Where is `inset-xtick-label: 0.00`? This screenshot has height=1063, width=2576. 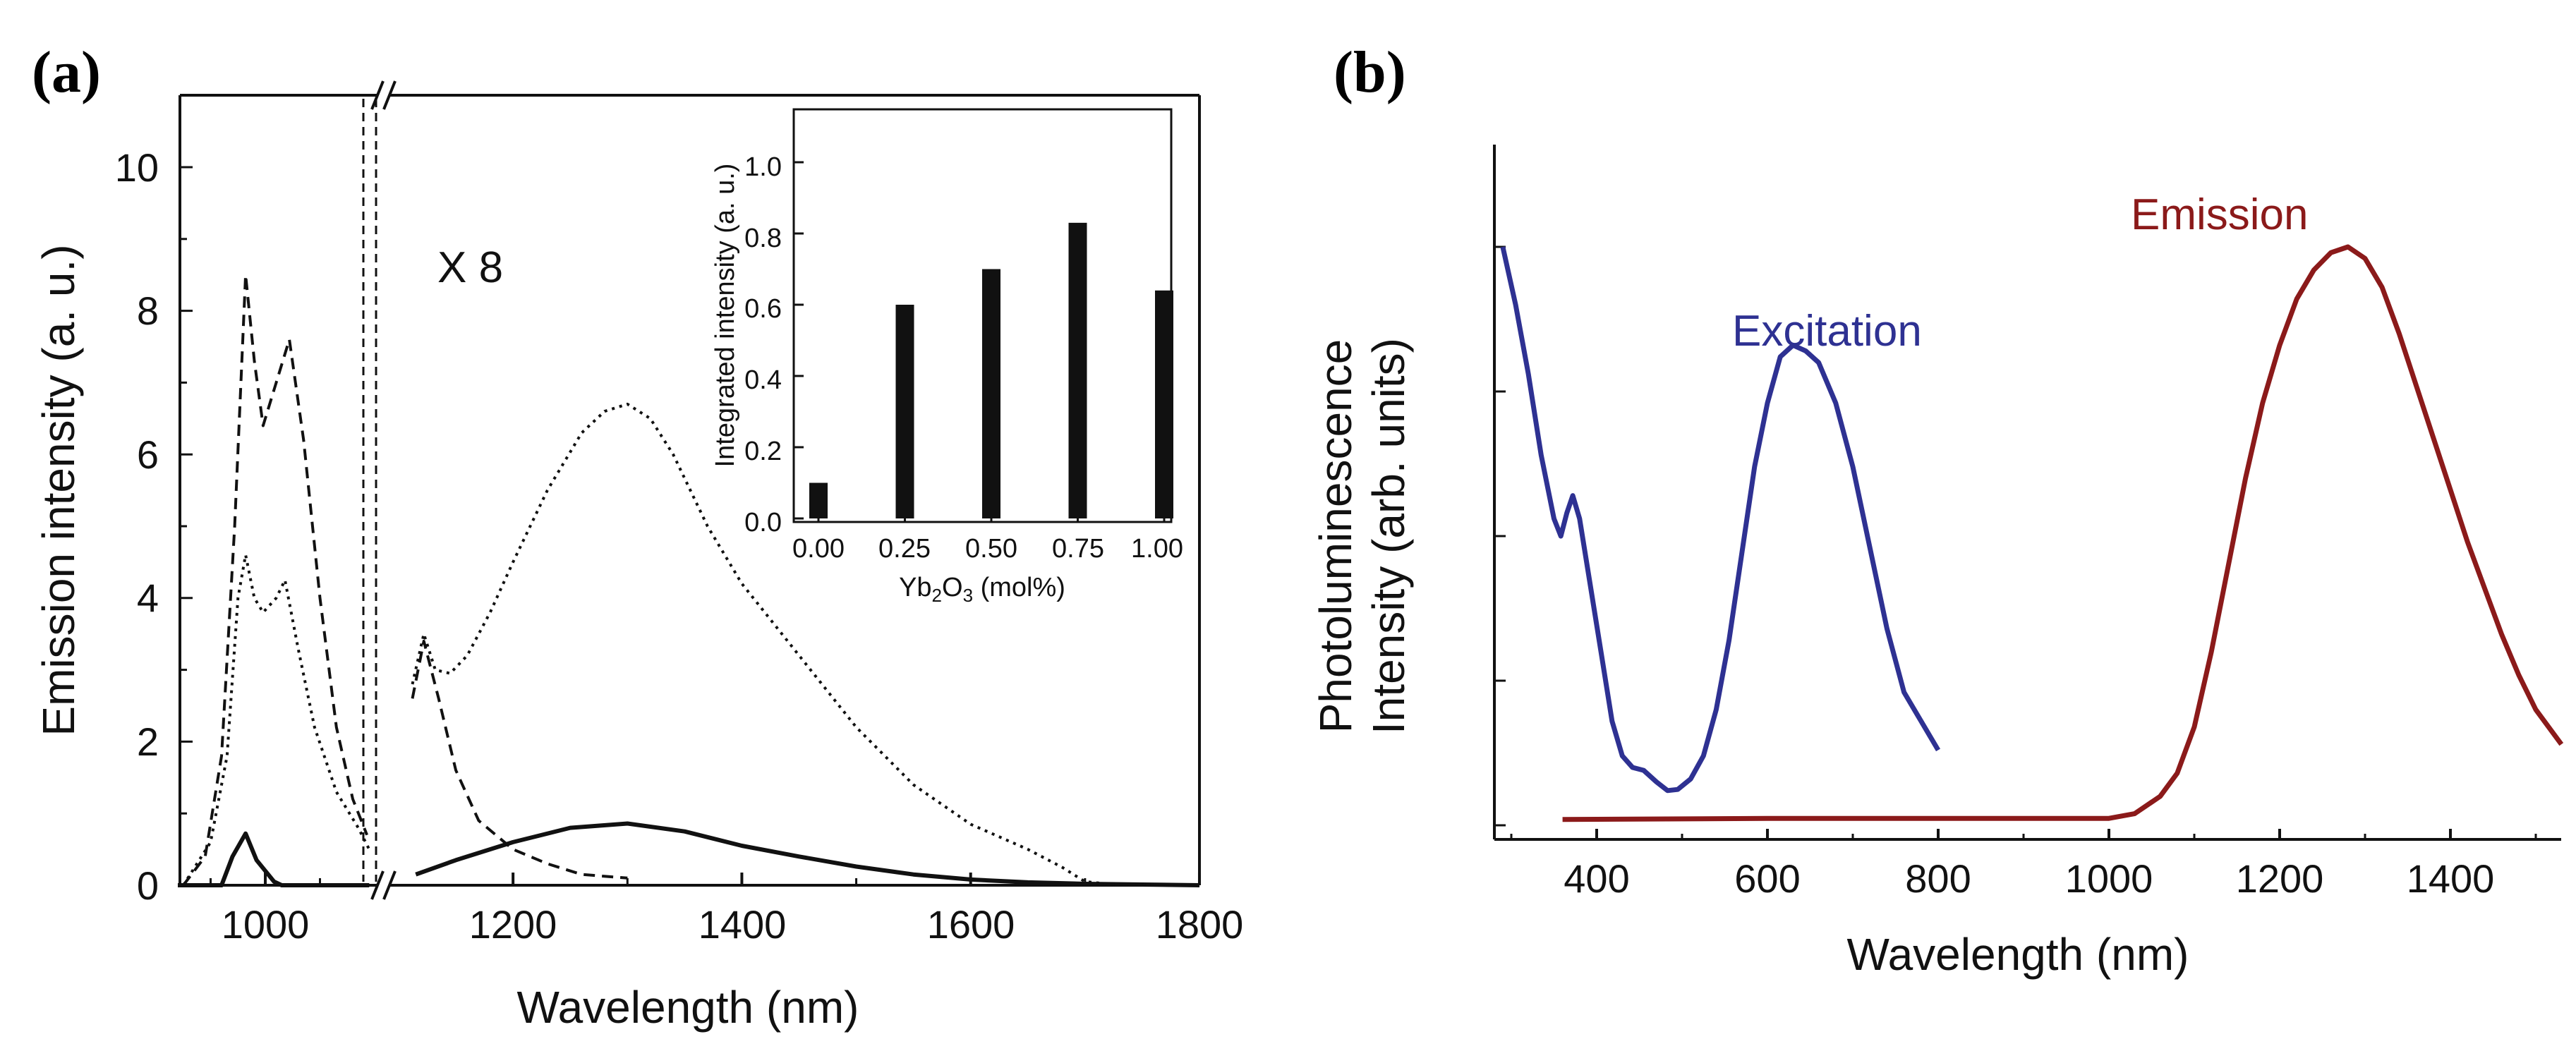
inset-xtick-label: 0.00 is located at coordinates (819, 549).